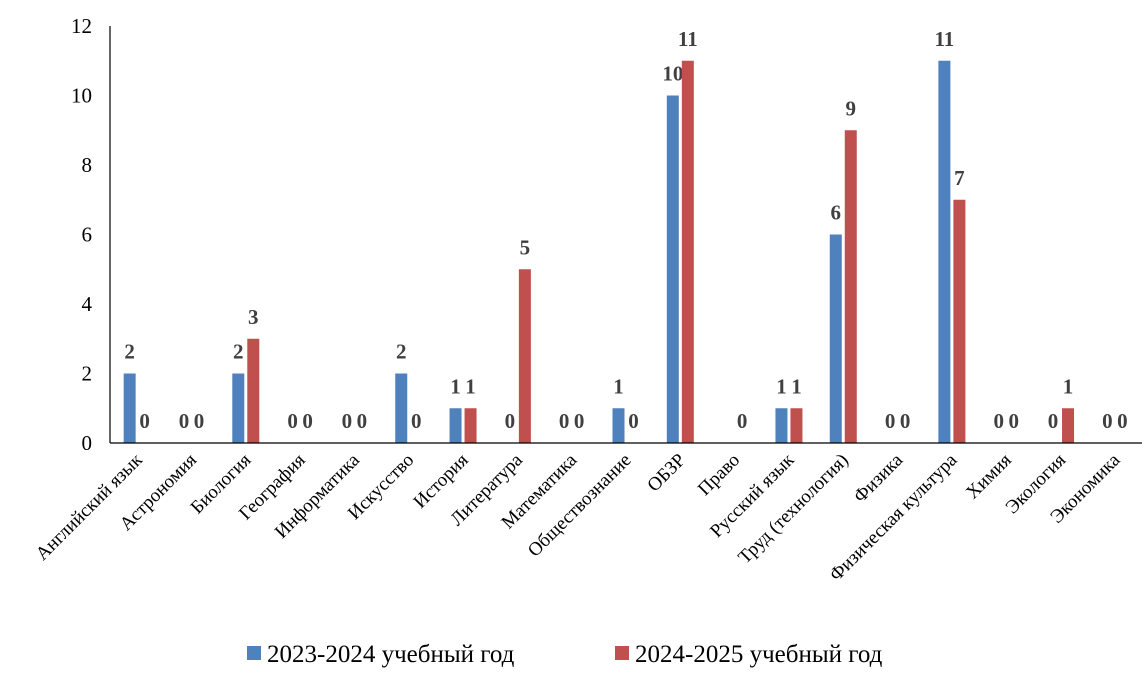 This screenshot has height=686, width=1142. Describe the element at coordinates (666, 473) in the screenshot. I see `x-tick-label: ОБЗР` at that location.